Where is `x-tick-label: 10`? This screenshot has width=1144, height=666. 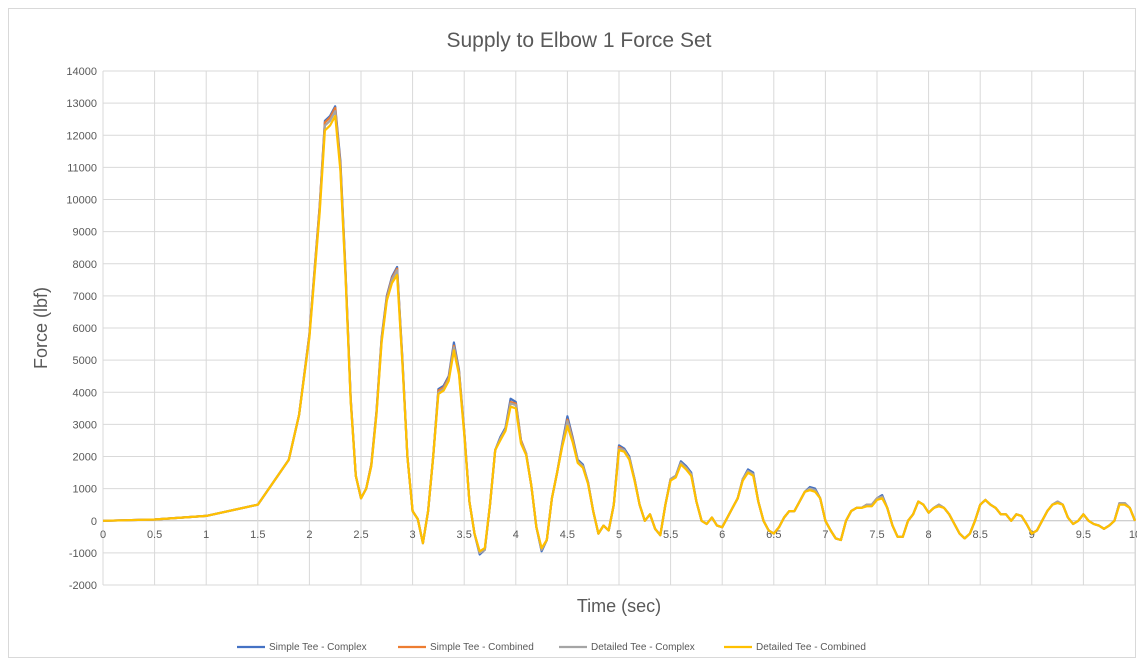 x-tick-label: 10 is located at coordinates (1133, 535).